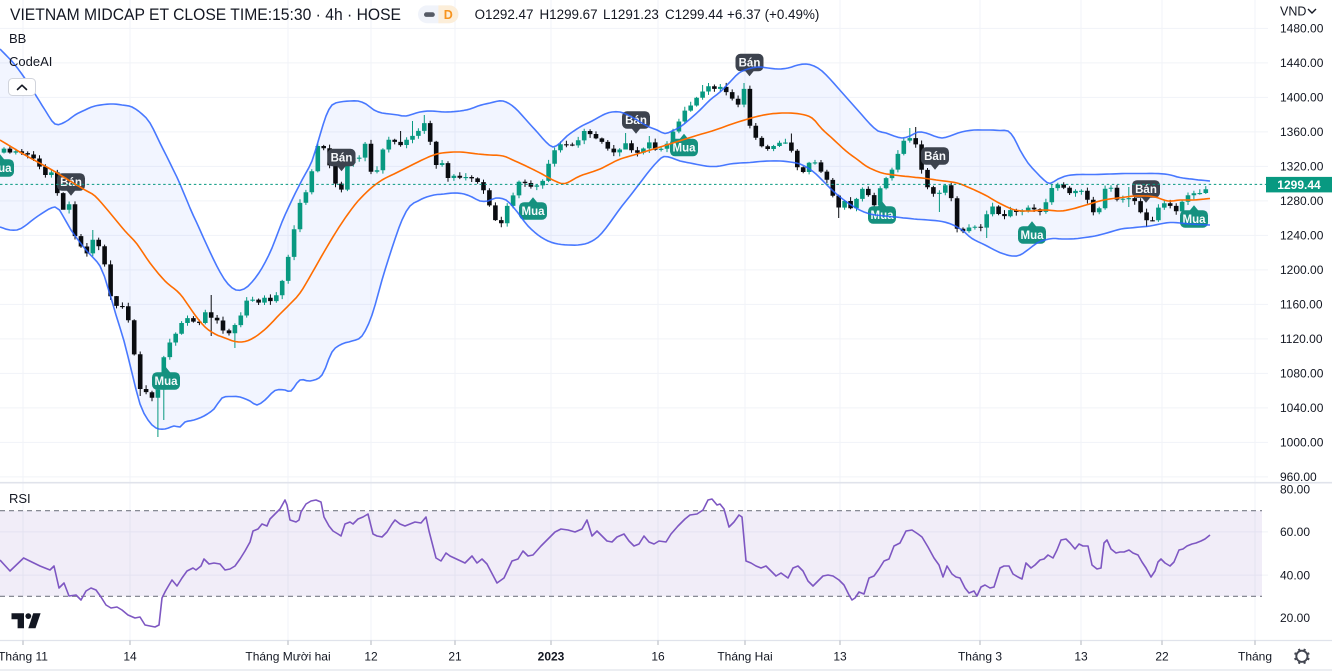 This screenshot has width=1332, height=672. Describe the element at coordinates (1255, 657) in the screenshot. I see `svg-text: Tháng` at that location.